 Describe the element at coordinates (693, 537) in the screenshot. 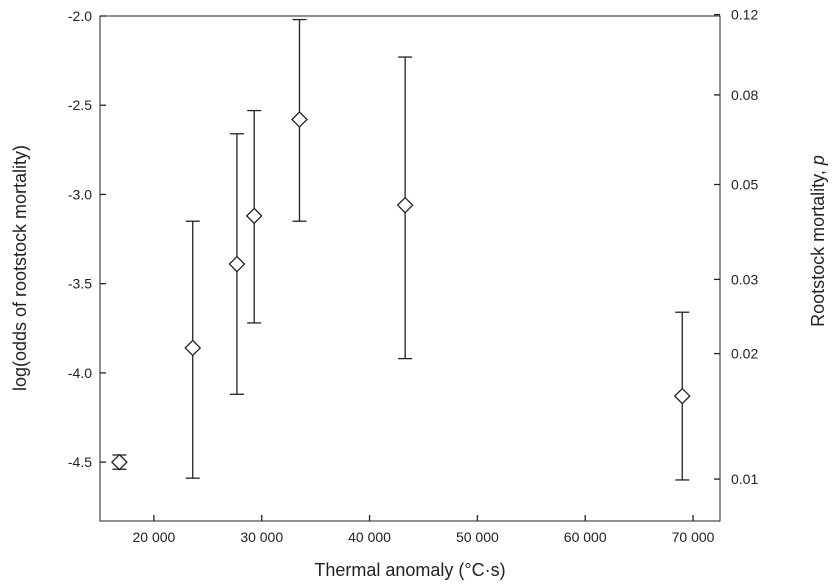

I see `x-tick-label: 70 000` at that location.